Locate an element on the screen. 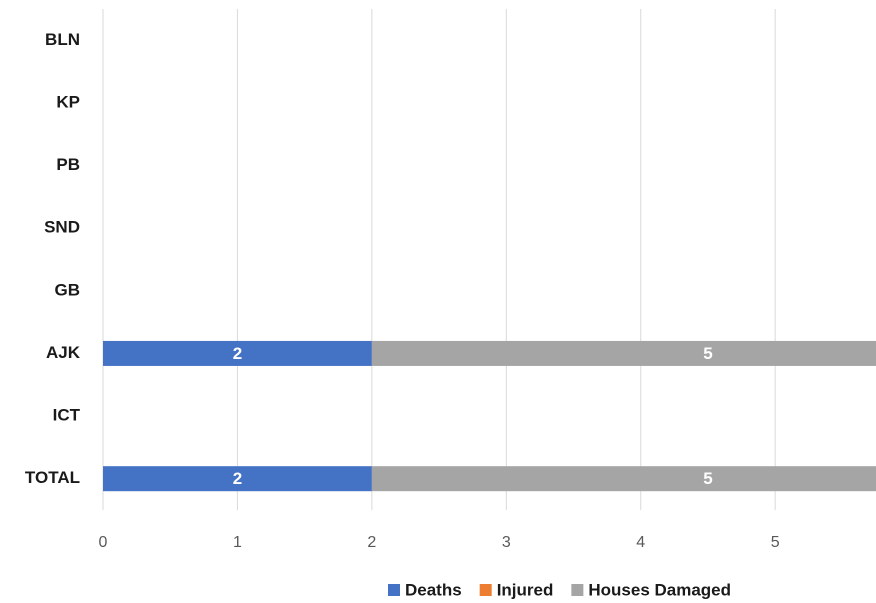 Image resolution: width=876 pixels, height=603 pixels. y-tick-label: GB is located at coordinates (68, 289).